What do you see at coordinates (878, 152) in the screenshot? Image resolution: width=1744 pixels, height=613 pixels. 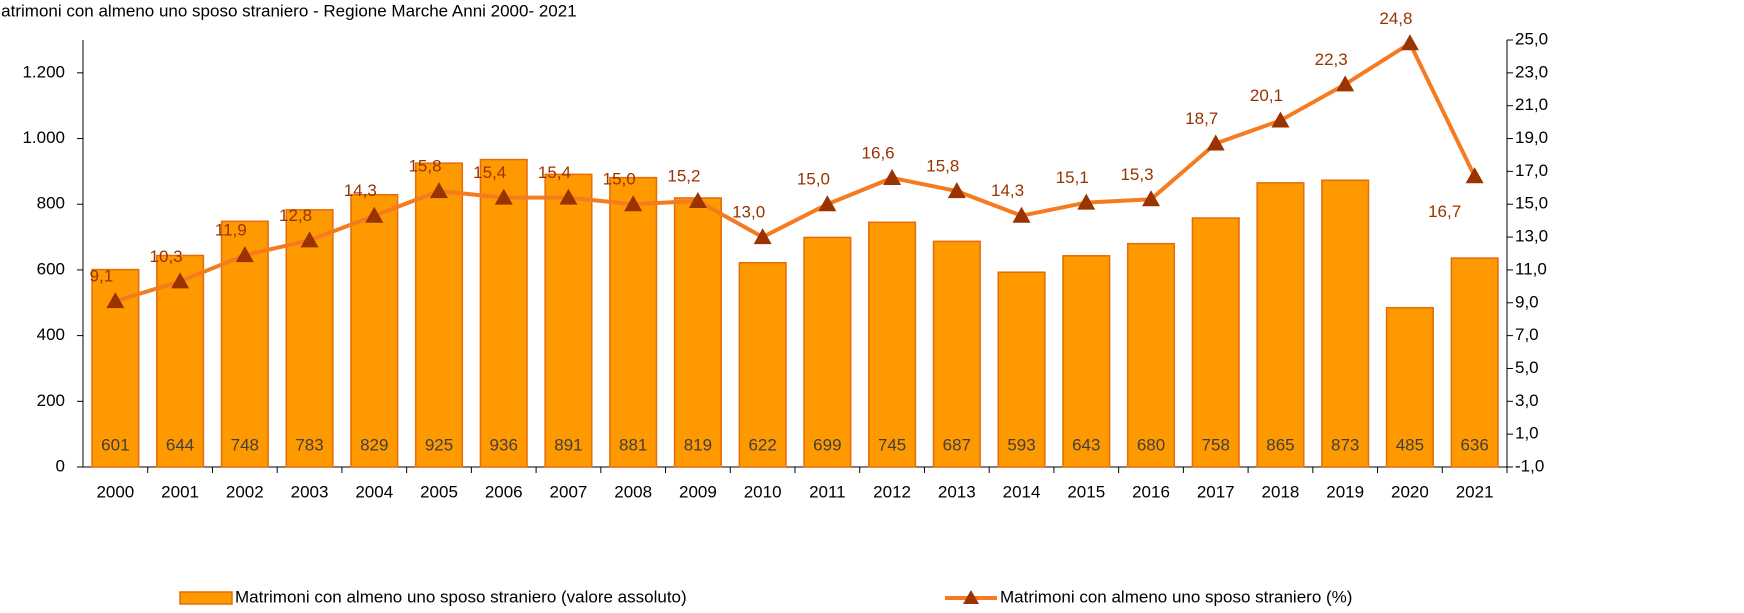 I see `line-value-label: 16,6` at bounding box center [878, 152].